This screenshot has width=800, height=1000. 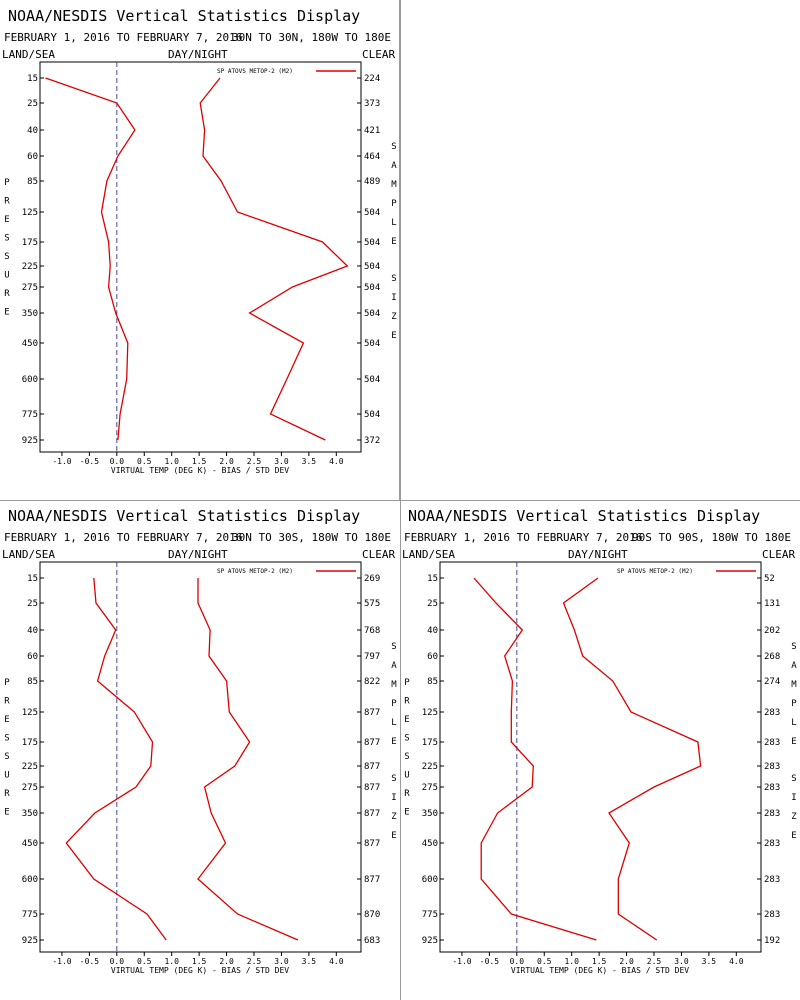 I want to click on x-tick-label: -1.0, so click(x=461, y=961).